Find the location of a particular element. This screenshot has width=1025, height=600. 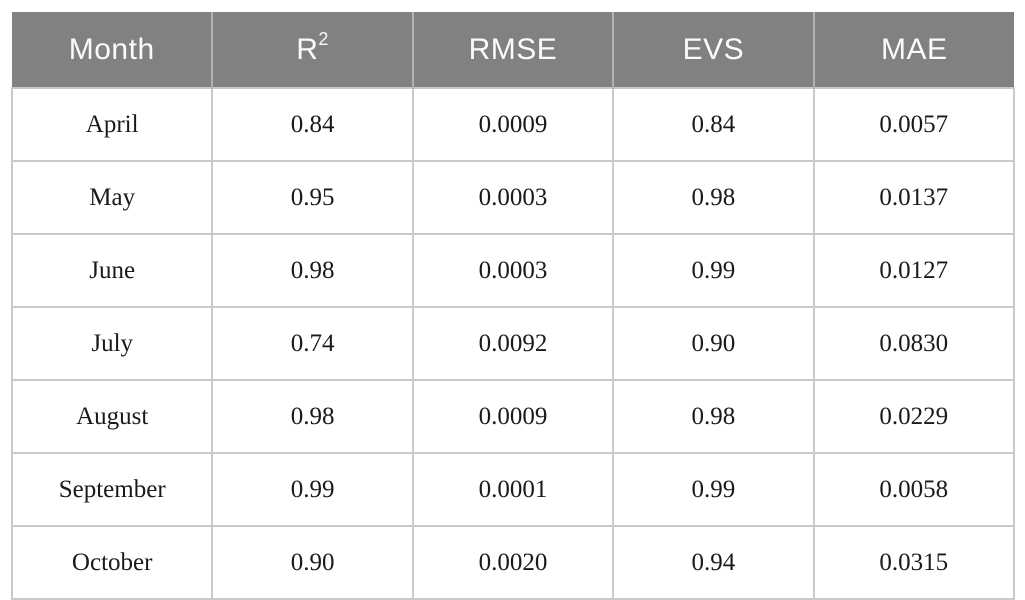

cell-mae: 0.0830 is located at coordinates (914, 343).